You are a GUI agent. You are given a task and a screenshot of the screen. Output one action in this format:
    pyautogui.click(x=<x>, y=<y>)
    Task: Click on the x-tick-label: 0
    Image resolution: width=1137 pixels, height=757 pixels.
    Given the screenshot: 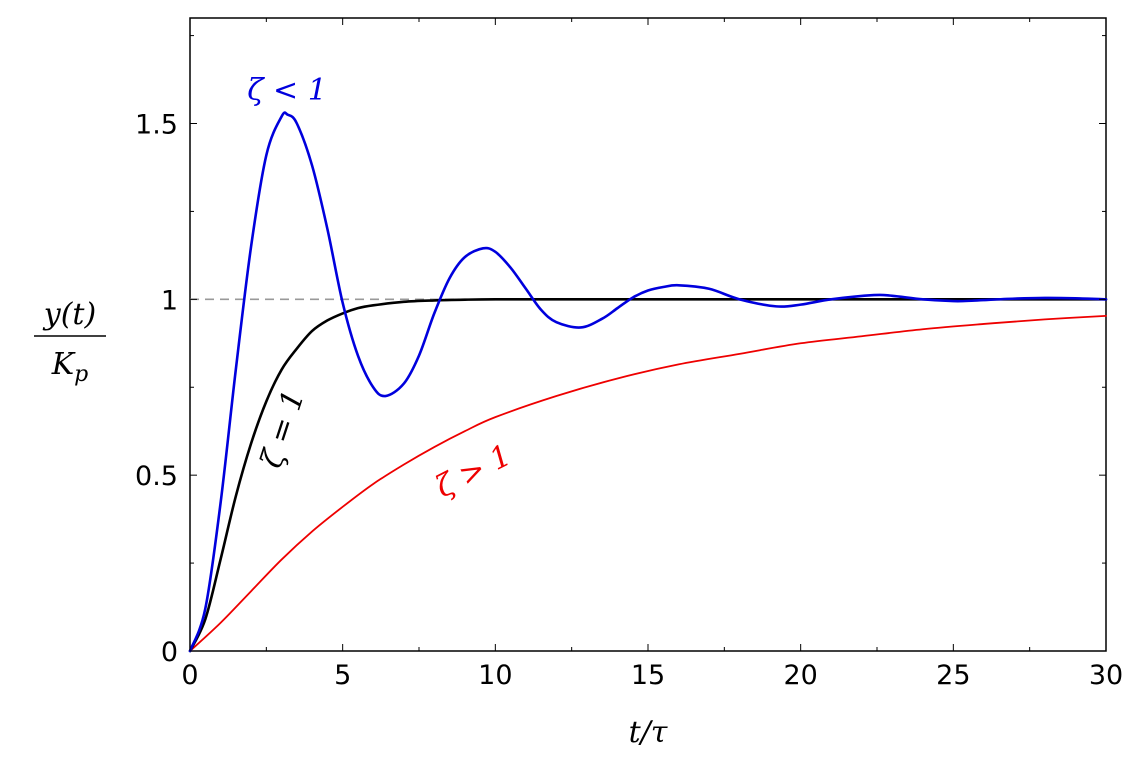 What is the action you would take?
    pyautogui.click(x=189, y=675)
    